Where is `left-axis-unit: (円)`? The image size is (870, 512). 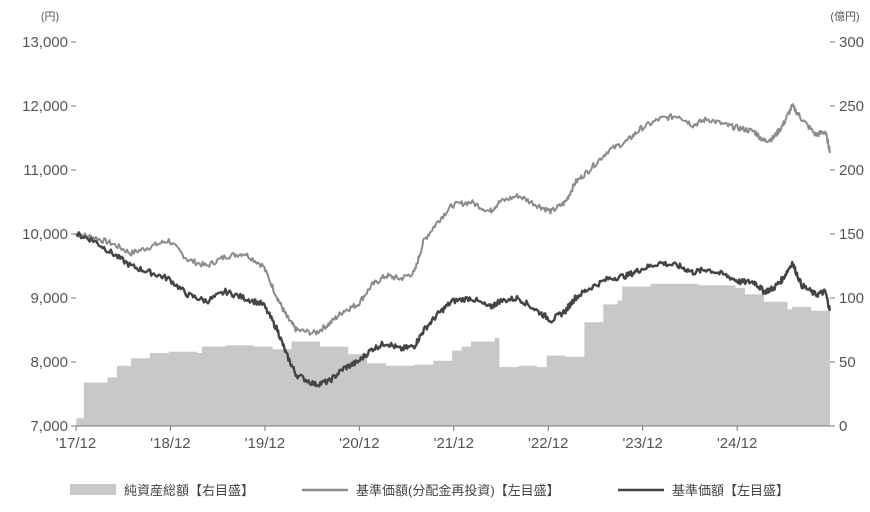 left-axis-unit: (円) is located at coordinates (50, 17).